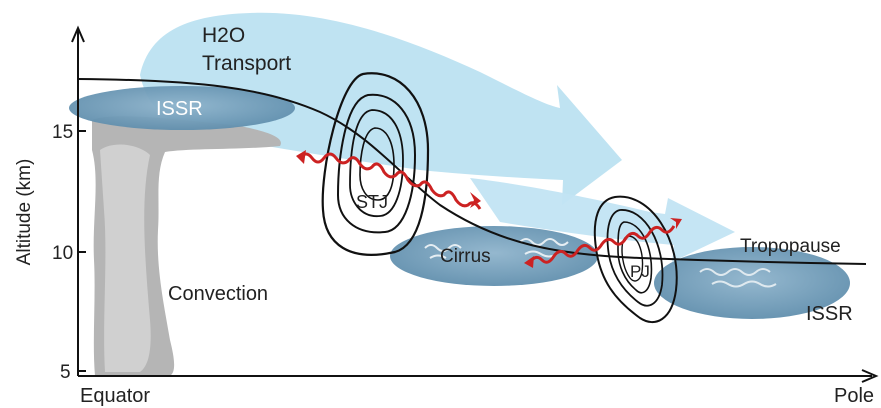  What do you see at coordinates (24, 212) in the screenshot?
I see `y-axis-label: Altitude (km)` at bounding box center [24, 212].